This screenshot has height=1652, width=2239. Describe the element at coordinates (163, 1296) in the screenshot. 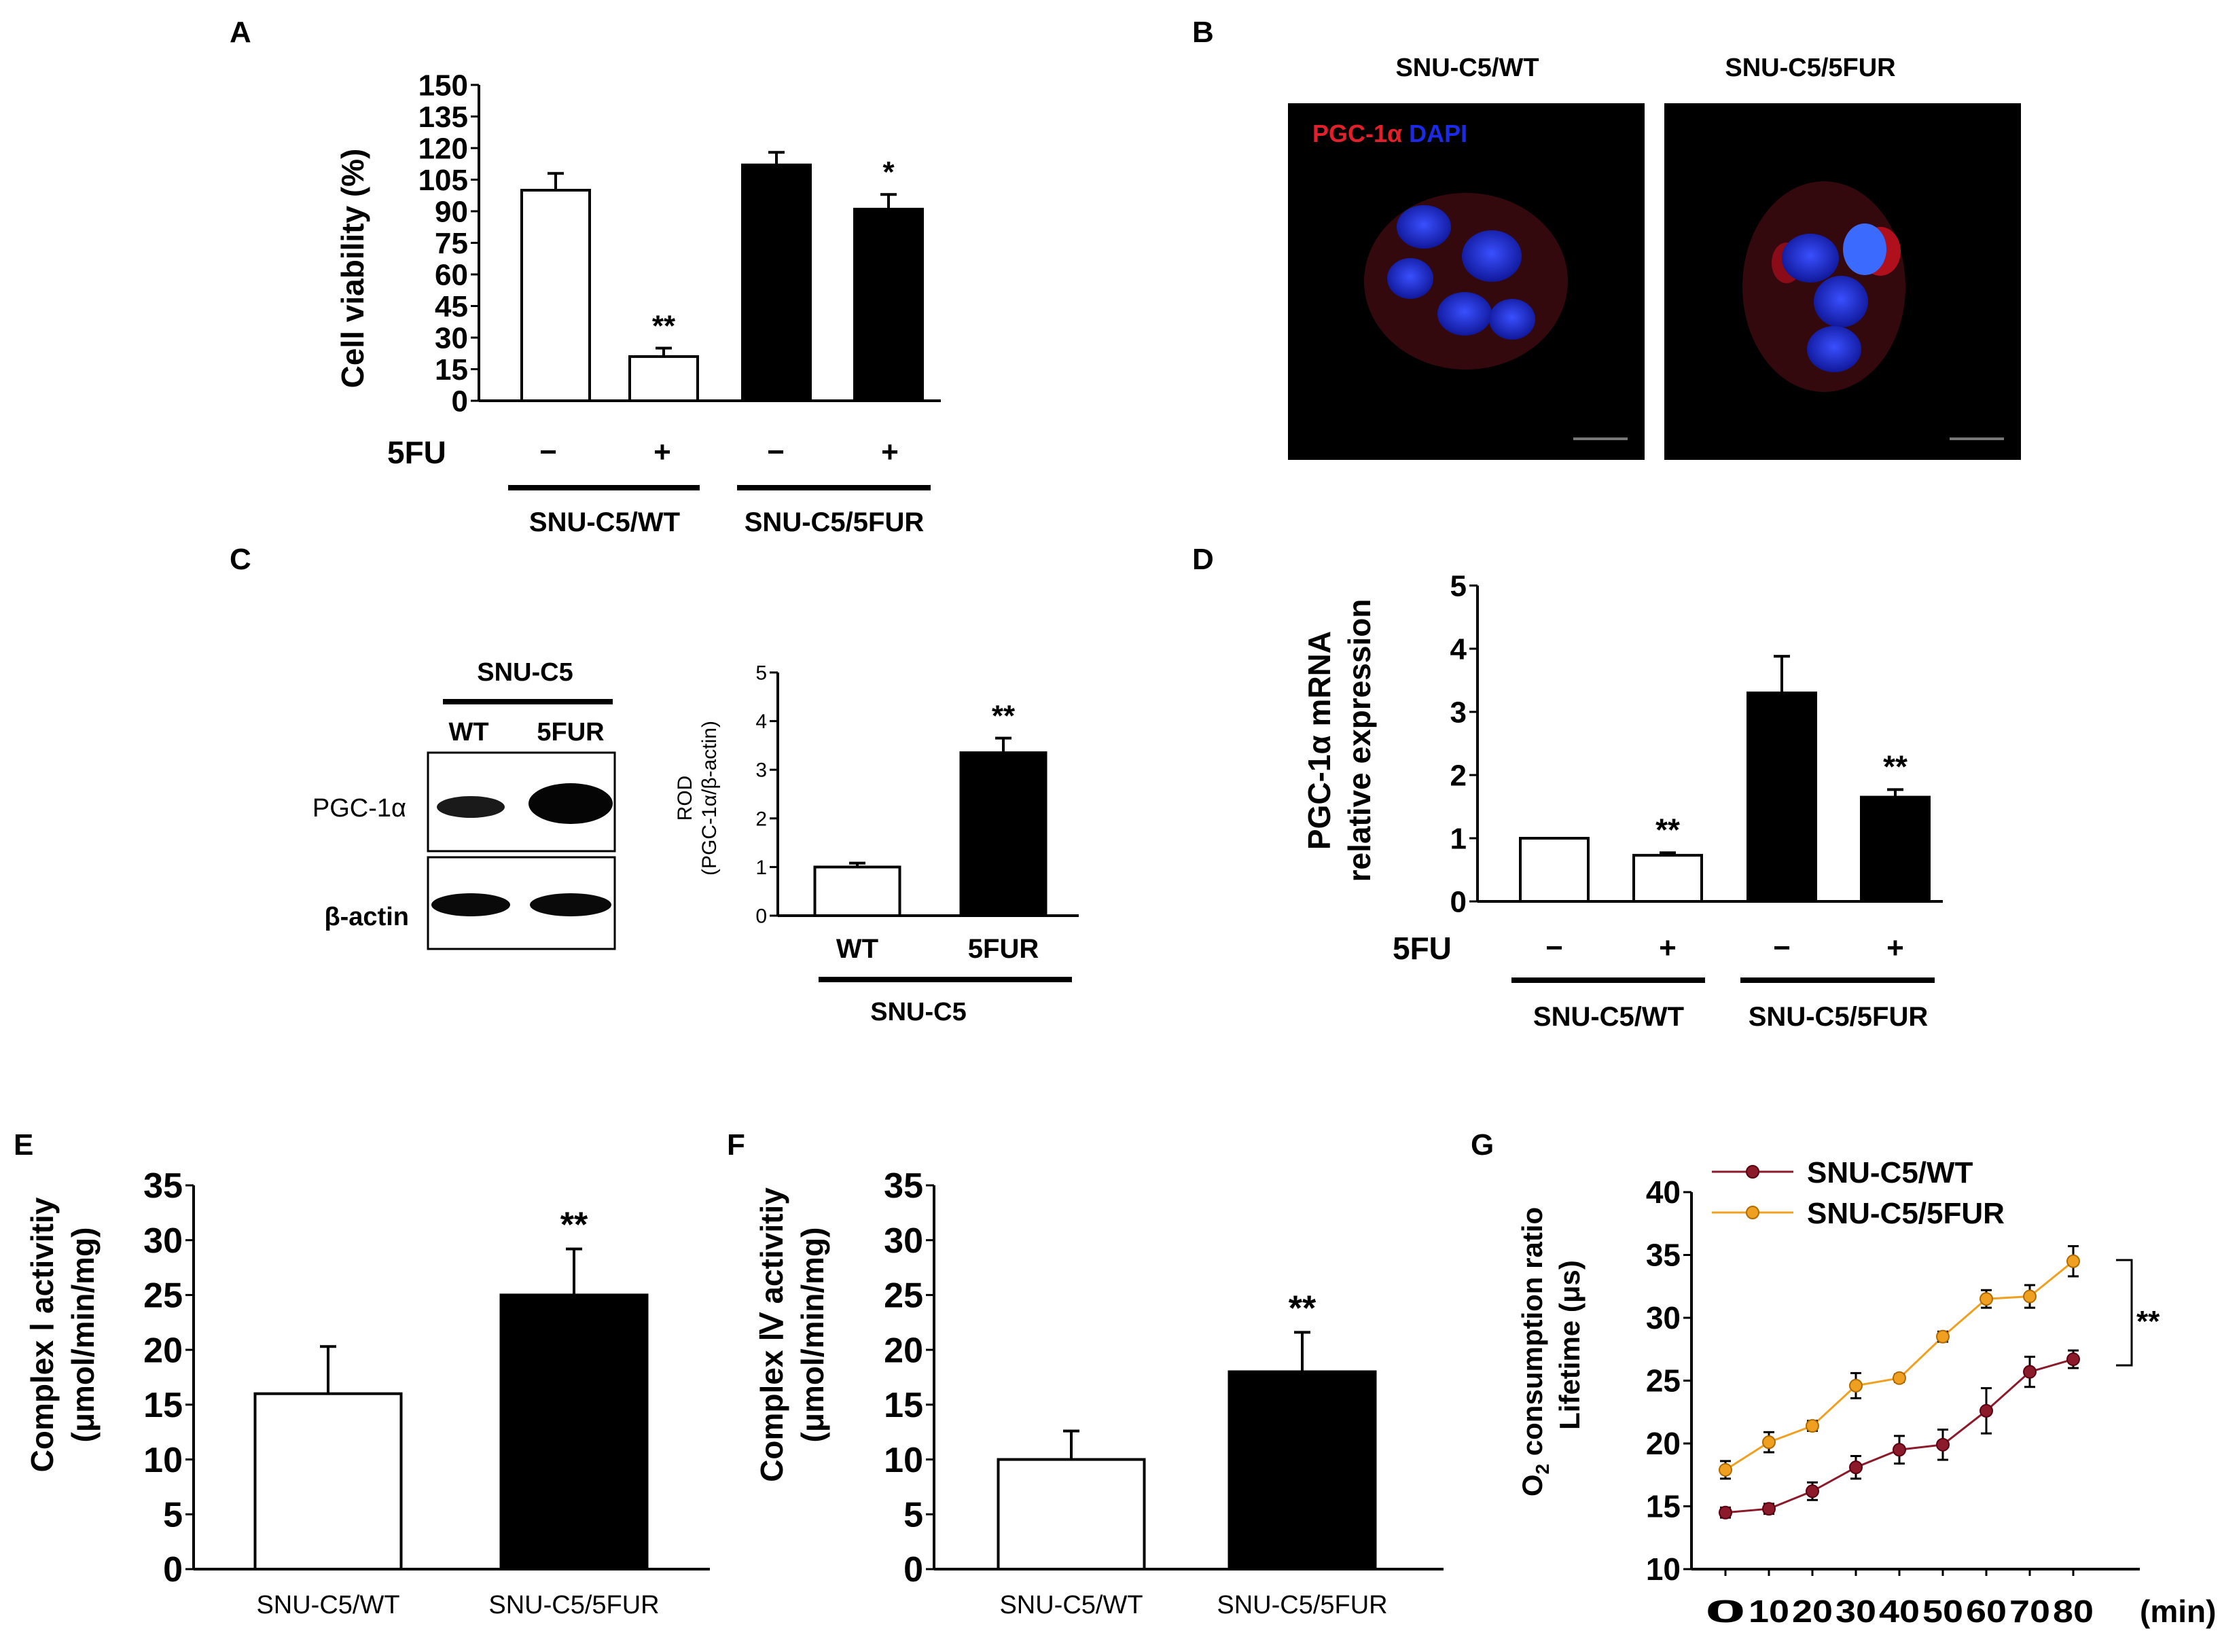

I see `chart-e-y-tick-label-5: 25` at that location.